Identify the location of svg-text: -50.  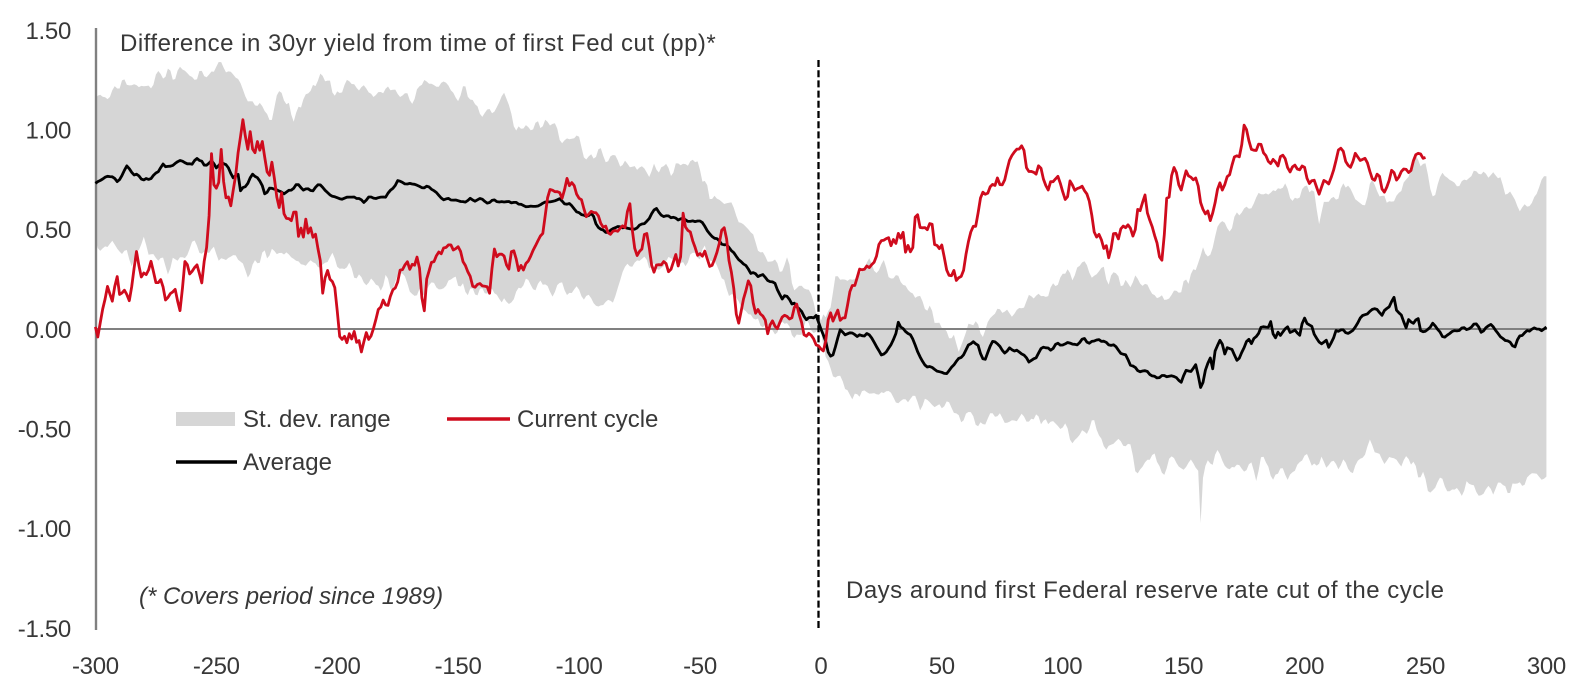
(700, 666).